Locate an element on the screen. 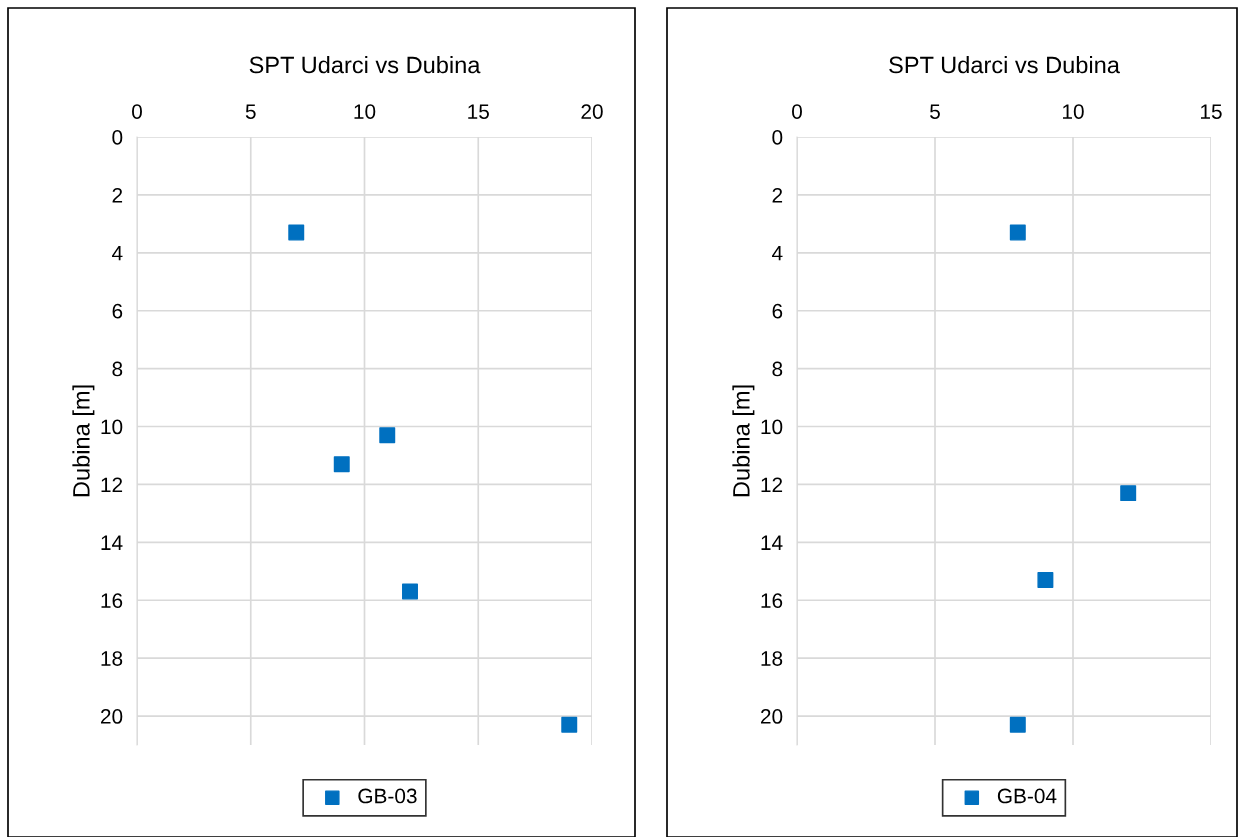 The image size is (1245, 837). legend-label: GB-03 is located at coordinates (387, 796).